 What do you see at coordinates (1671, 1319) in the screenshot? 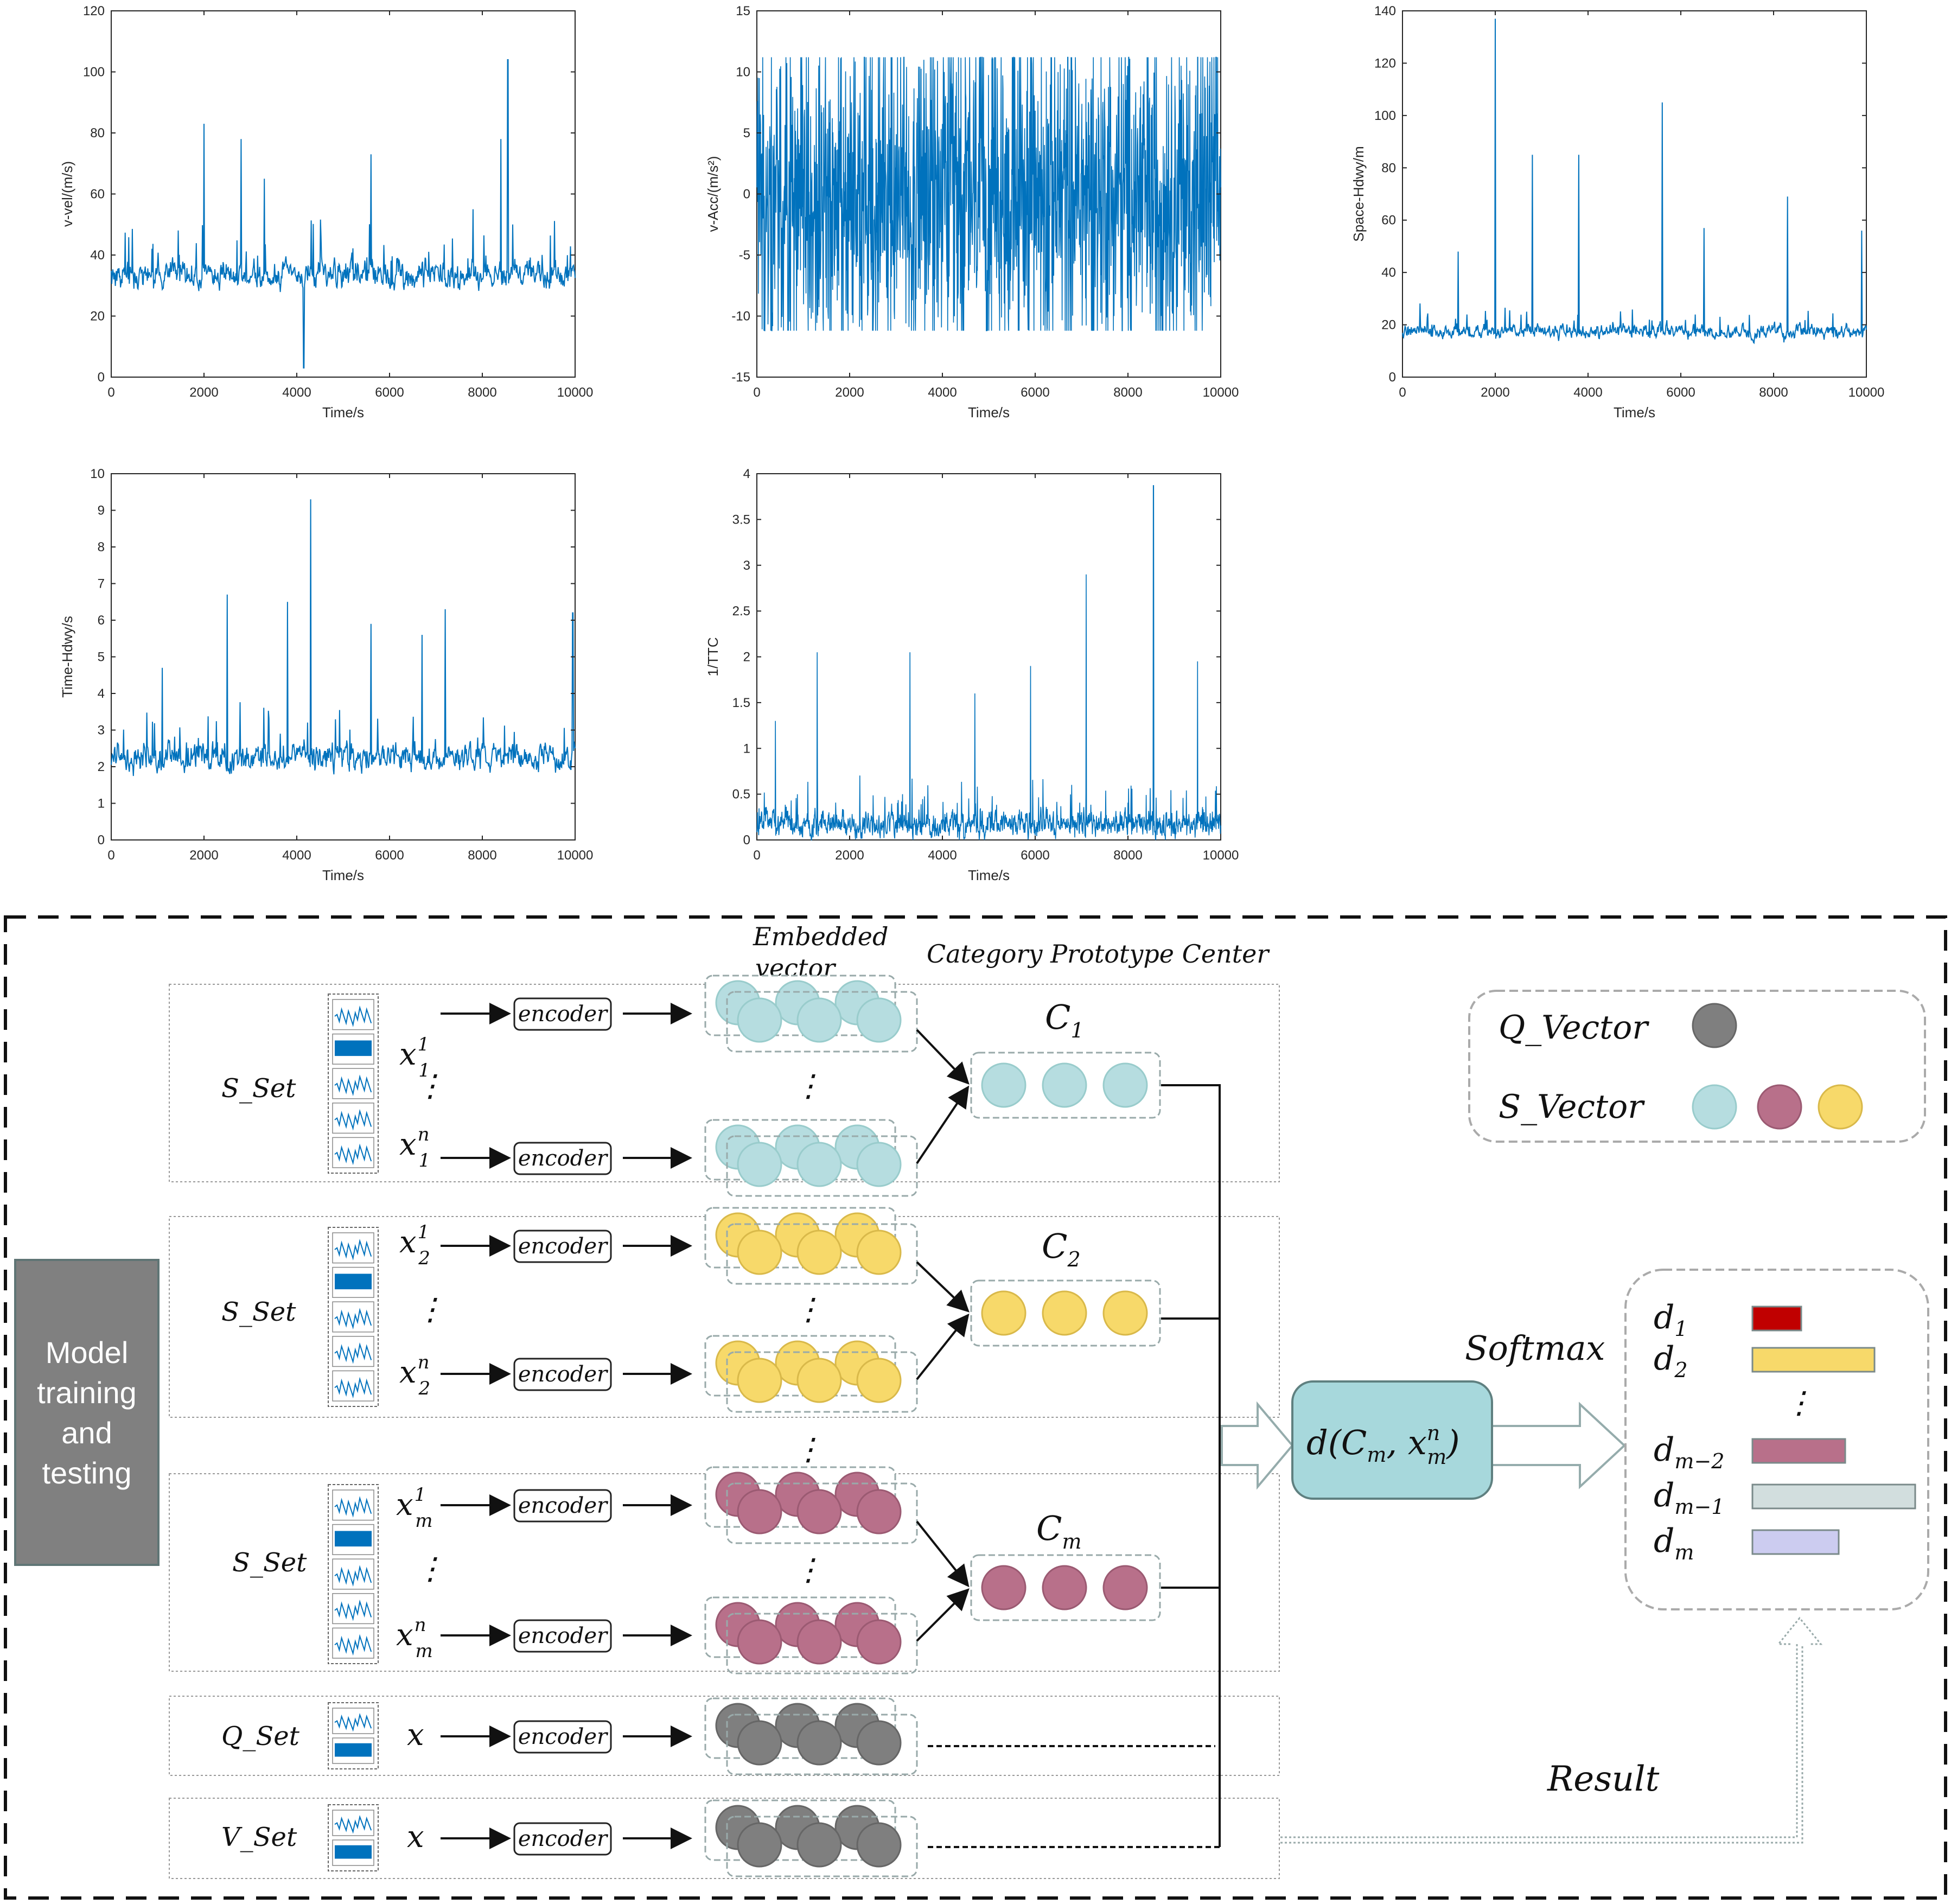
I see `output-label: d1` at bounding box center [1671, 1319].